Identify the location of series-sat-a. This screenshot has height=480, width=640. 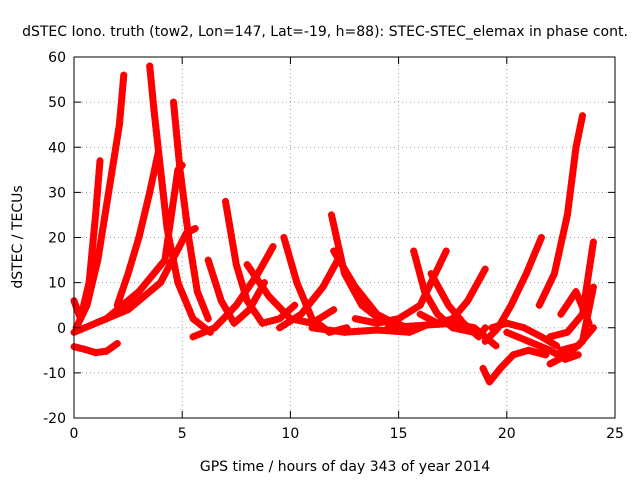
(95, 348).